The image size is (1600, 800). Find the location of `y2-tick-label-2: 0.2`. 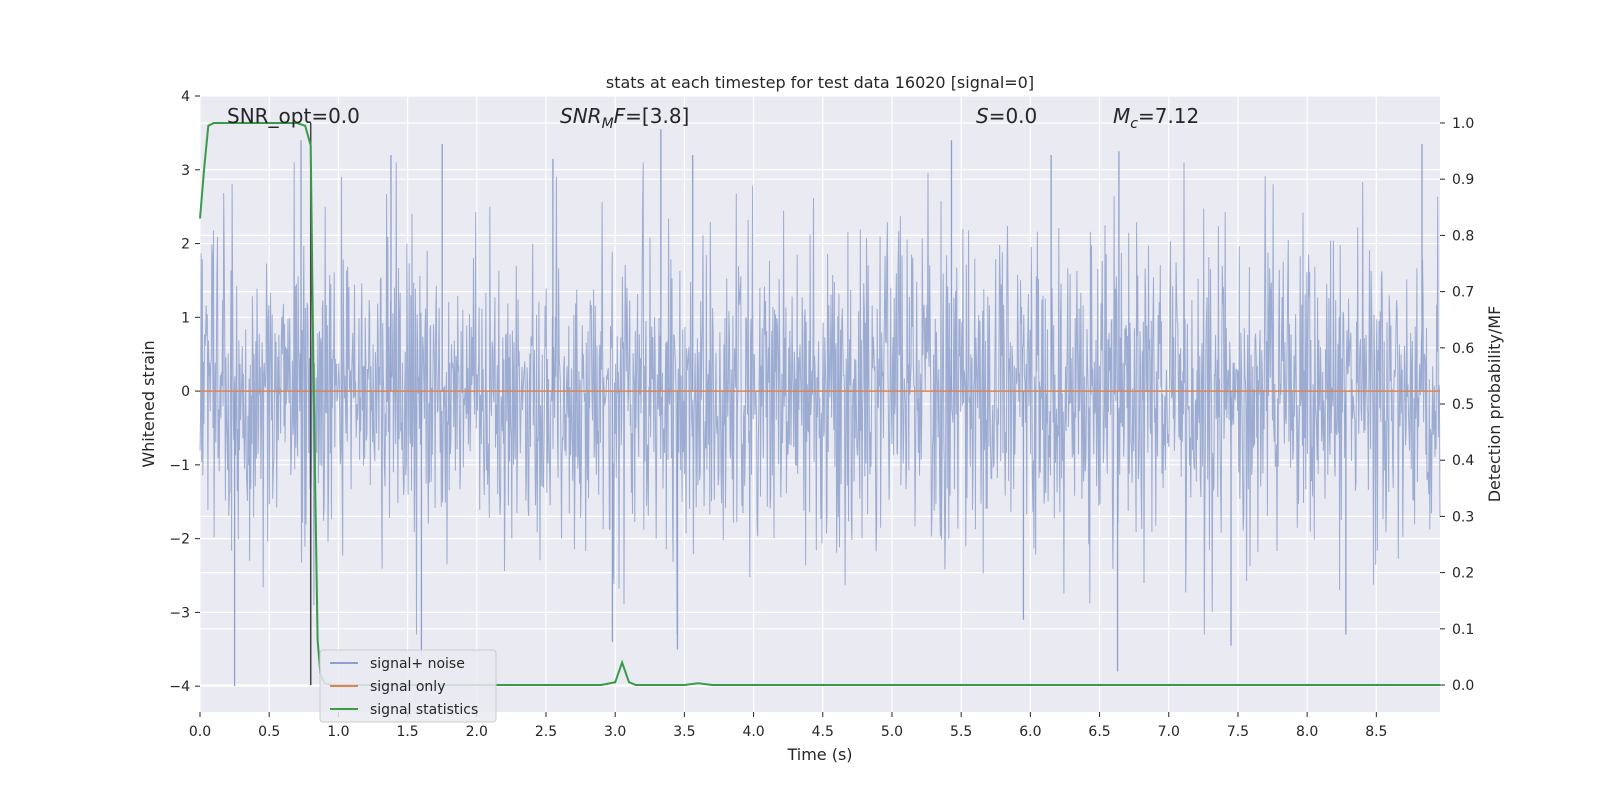

y2-tick-label-2: 0.2 is located at coordinates (1463, 574).